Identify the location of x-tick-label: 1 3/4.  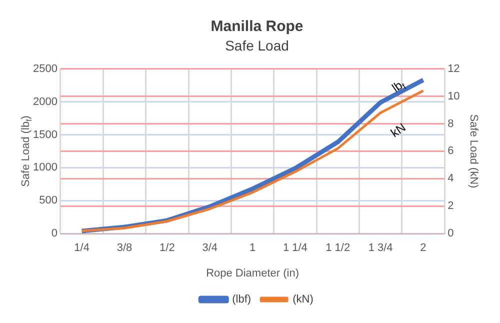
(380, 248).